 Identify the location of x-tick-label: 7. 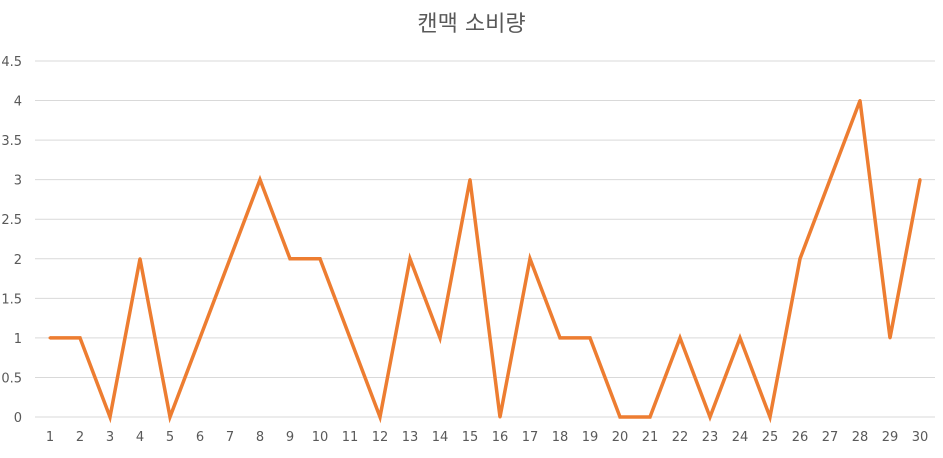
(230, 437).